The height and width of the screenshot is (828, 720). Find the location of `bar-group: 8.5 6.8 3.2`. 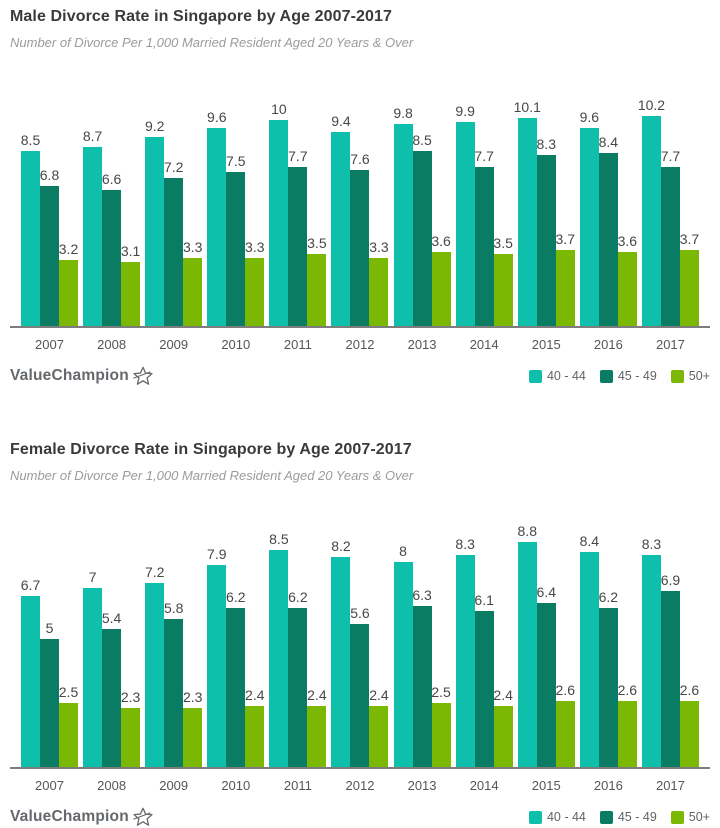

bar-group: 8.5 6.8 3.2 is located at coordinates (50, 229).